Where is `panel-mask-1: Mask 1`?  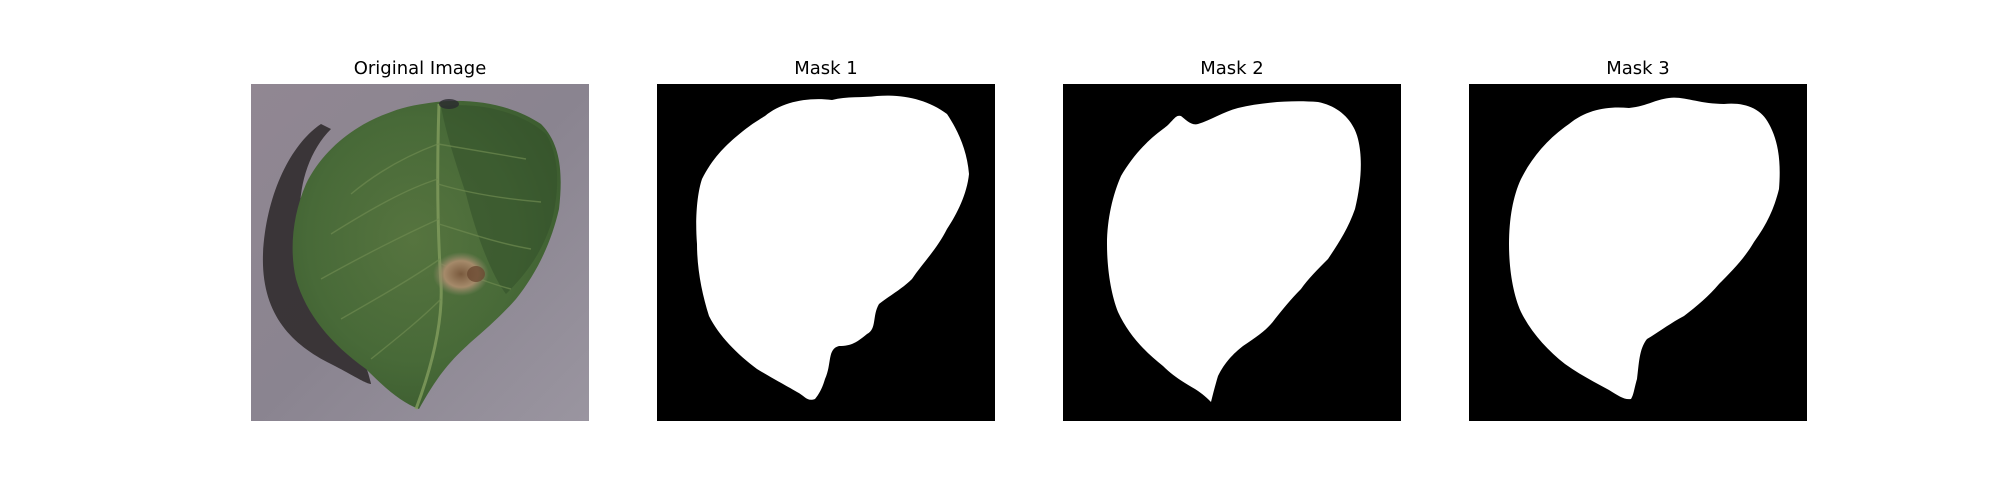
panel-mask-1: Mask 1 is located at coordinates (826, 239).